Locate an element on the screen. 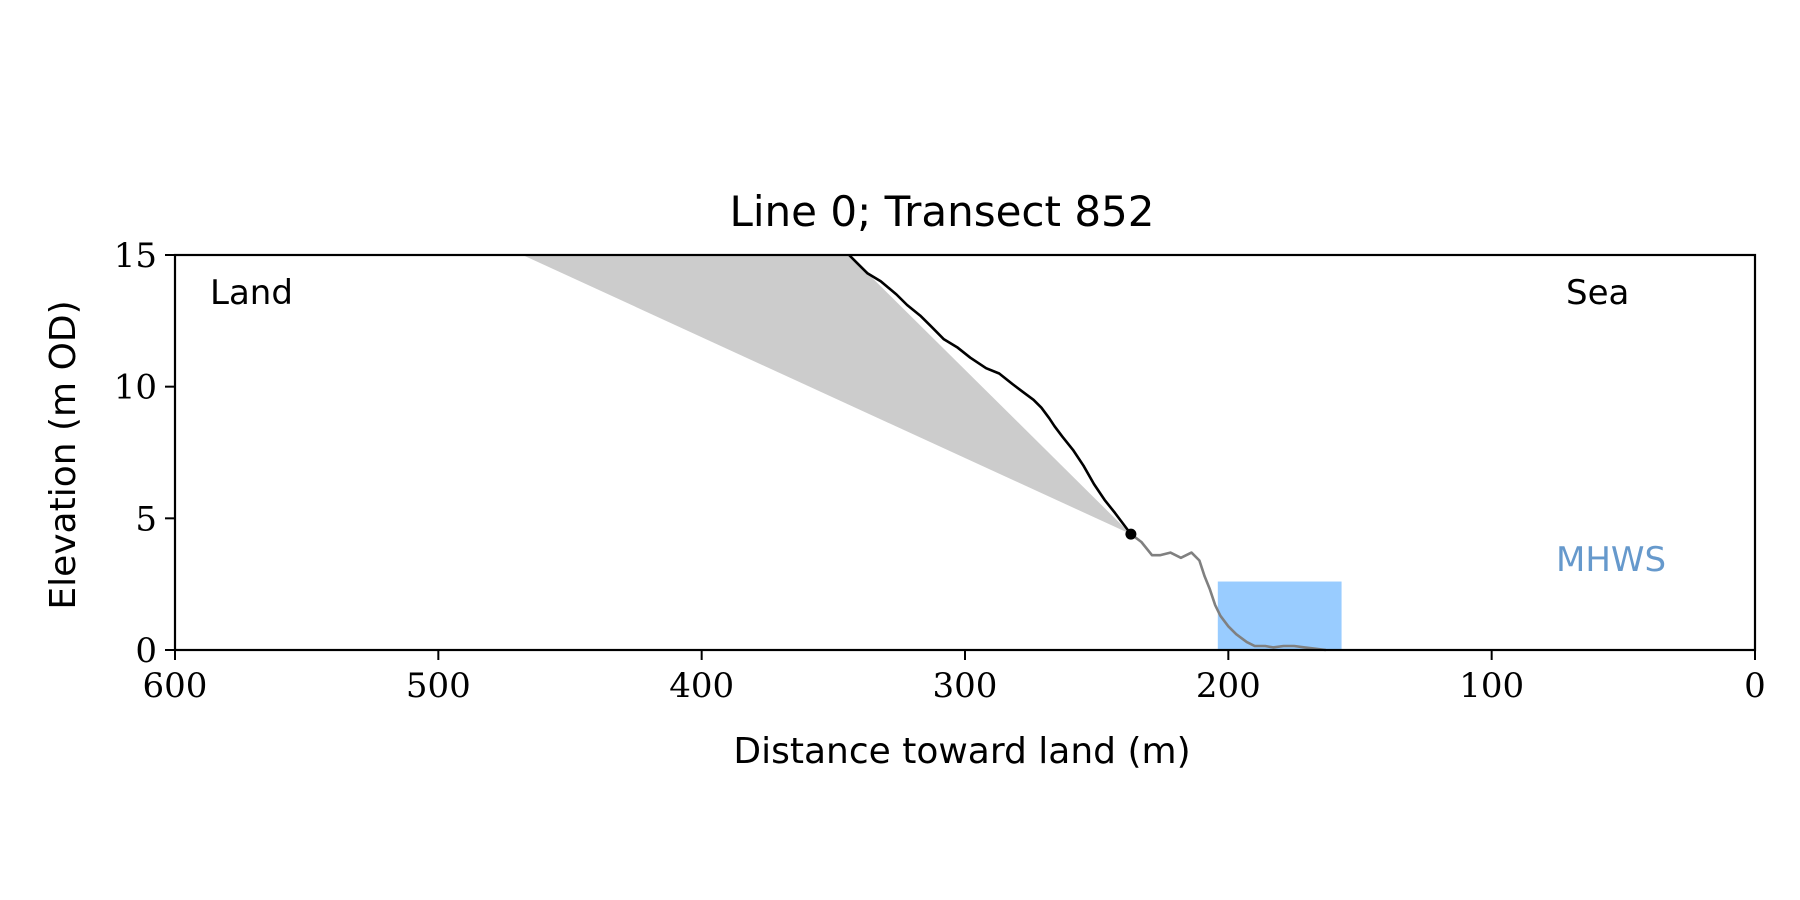 Image resolution: width=1800 pixels, height=900 pixels. y-tick-label: 5 is located at coordinates (146, 519).